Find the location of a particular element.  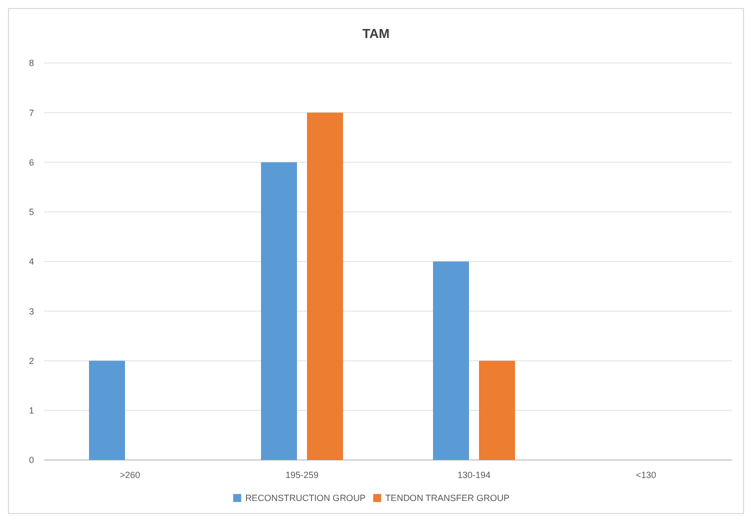

x-tick-label: >260 is located at coordinates (130, 475).